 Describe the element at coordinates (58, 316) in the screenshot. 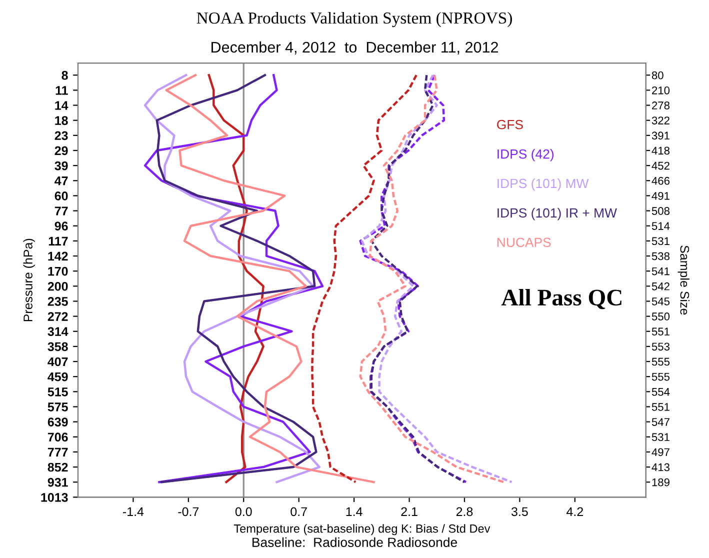

I see `y-tick-label: 272` at that location.